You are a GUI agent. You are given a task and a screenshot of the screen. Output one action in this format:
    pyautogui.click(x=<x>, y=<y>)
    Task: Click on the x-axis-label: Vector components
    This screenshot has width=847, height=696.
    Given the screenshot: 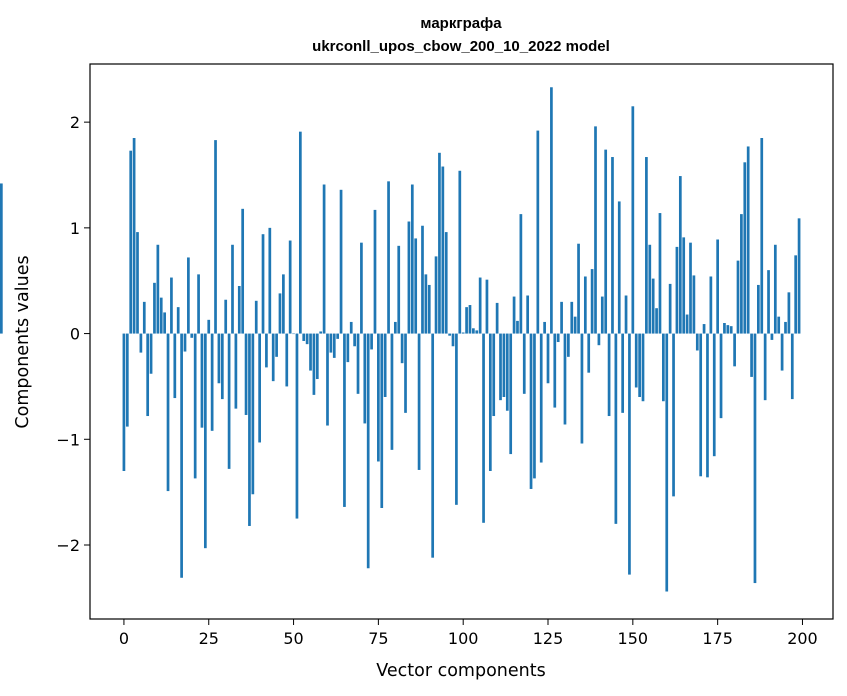 What is the action you would take?
    pyautogui.click(x=460, y=671)
    